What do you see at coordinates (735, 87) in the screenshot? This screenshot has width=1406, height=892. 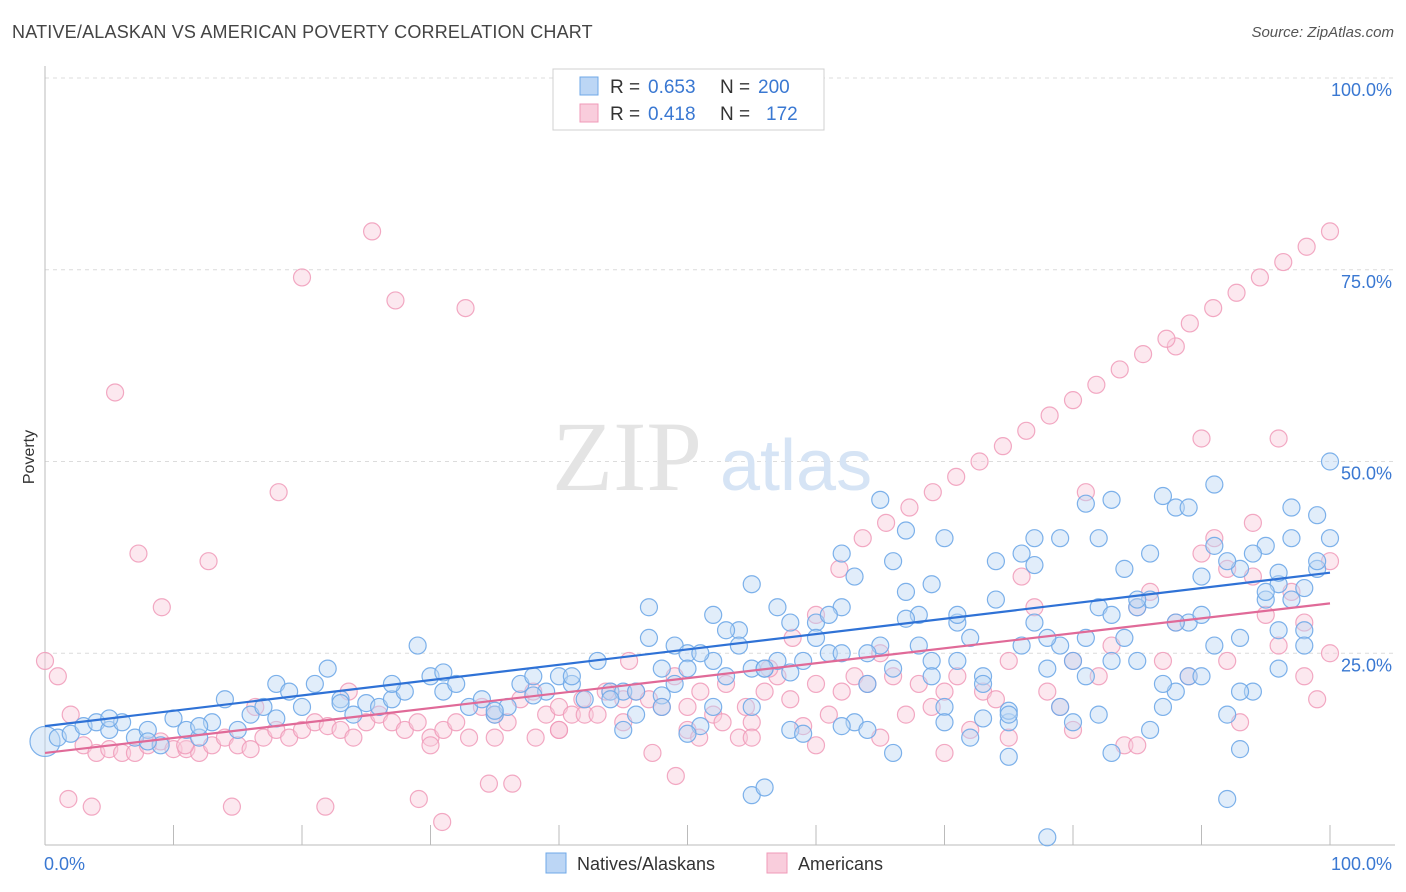 I see `n-label-1: N =` at bounding box center [735, 87].